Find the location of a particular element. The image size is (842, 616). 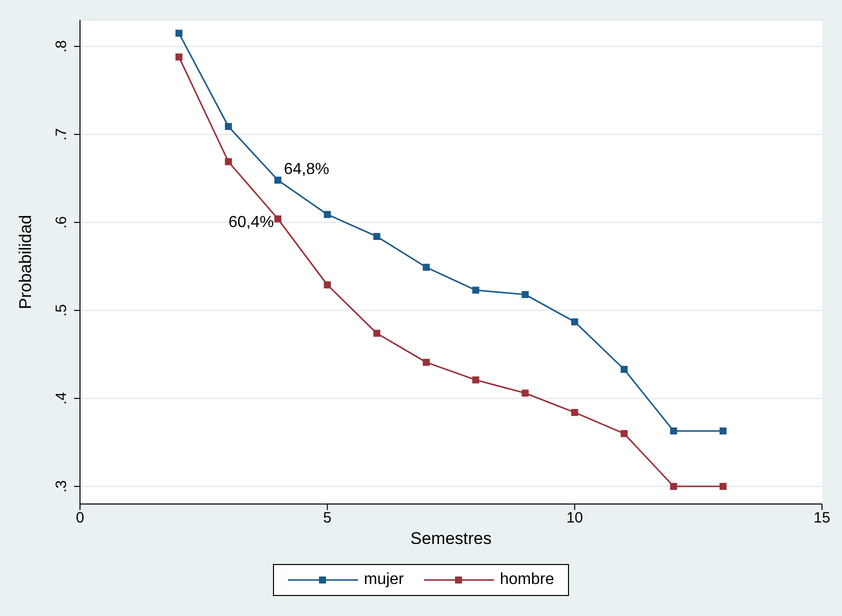

y-tick-label: .8 is located at coordinates (61, 46).